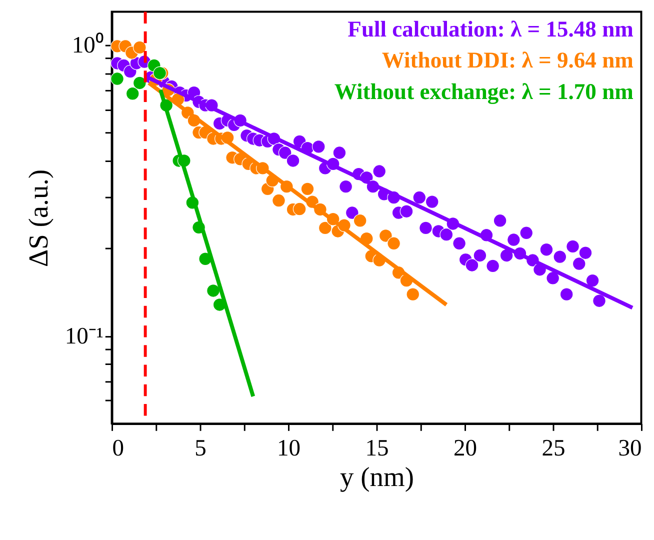  Describe the element at coordinates (630, 448) in the screenshot. I see `x-tick-label: 30` at that location.